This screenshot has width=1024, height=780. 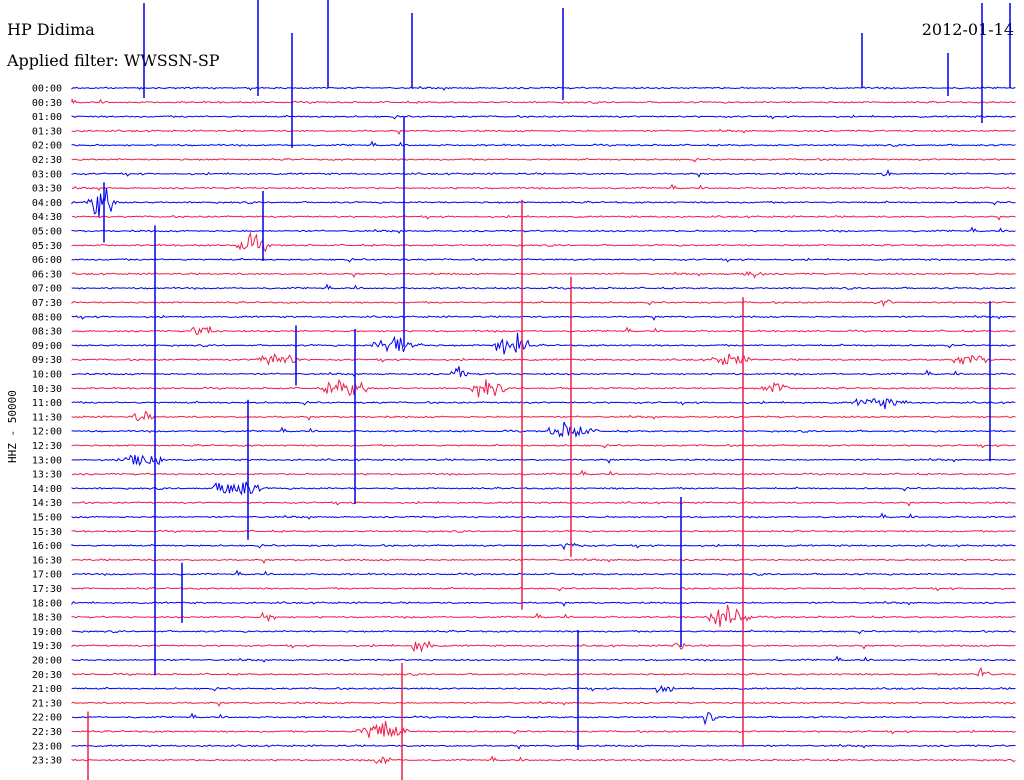 I want to click on row-time-label: 23:00, so click(x=47, y=746).